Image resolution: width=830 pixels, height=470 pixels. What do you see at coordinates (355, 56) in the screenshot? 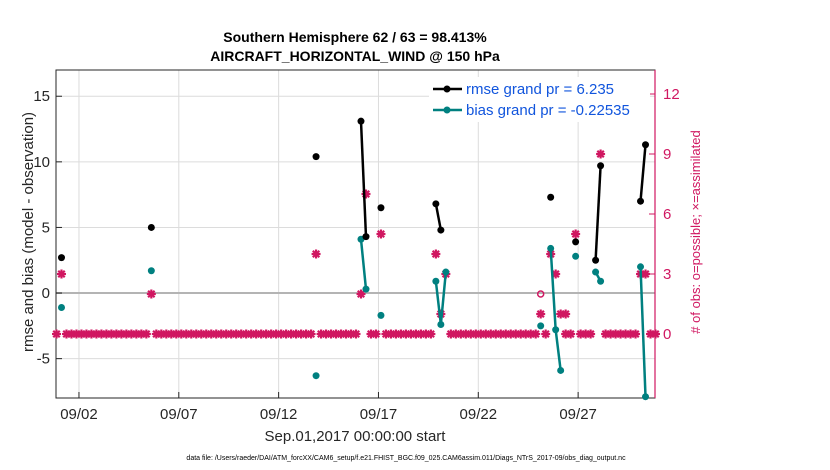
I see `chart-title-line2: AIRCRAFT_HORIZONTAL_WIND @ 150 hPa` at bounding box center [355, 56].